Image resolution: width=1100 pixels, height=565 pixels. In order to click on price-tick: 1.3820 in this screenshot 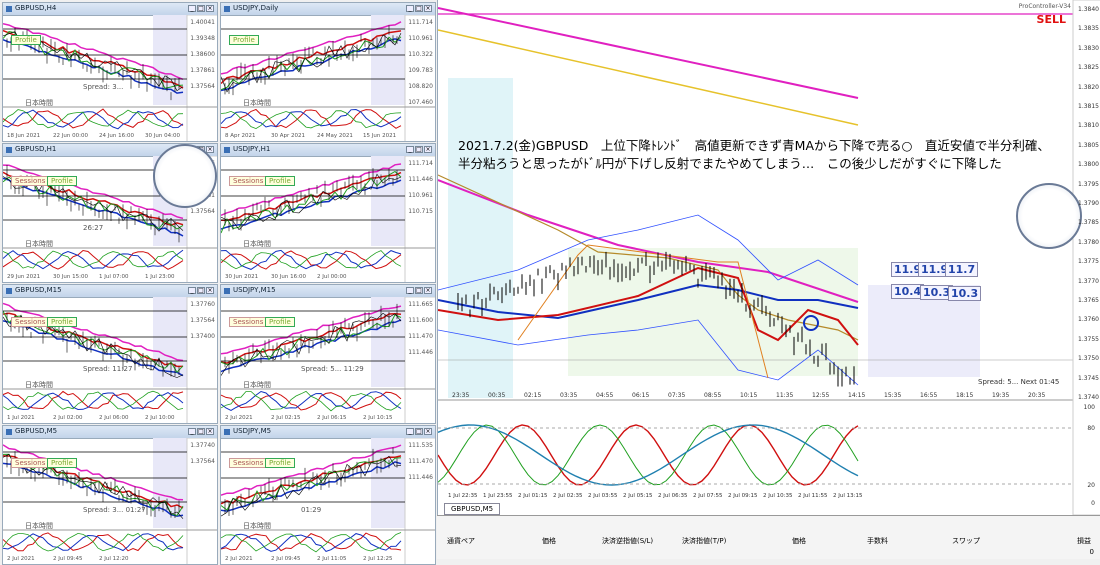, I will do `click(1088, 87)`.